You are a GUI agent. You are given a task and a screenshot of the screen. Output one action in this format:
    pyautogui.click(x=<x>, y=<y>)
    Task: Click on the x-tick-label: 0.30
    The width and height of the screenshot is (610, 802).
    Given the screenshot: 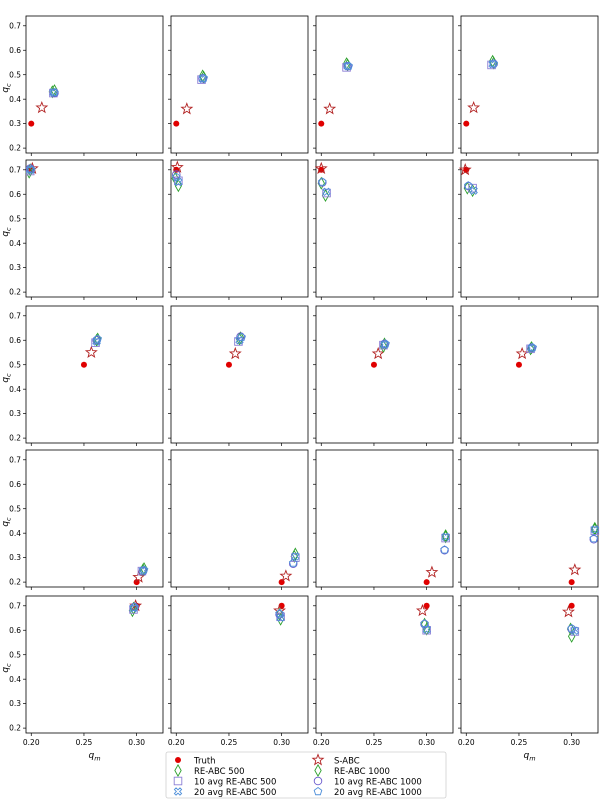 What is the action you would take?
    pyautogui.click(x=571, y=742)
    